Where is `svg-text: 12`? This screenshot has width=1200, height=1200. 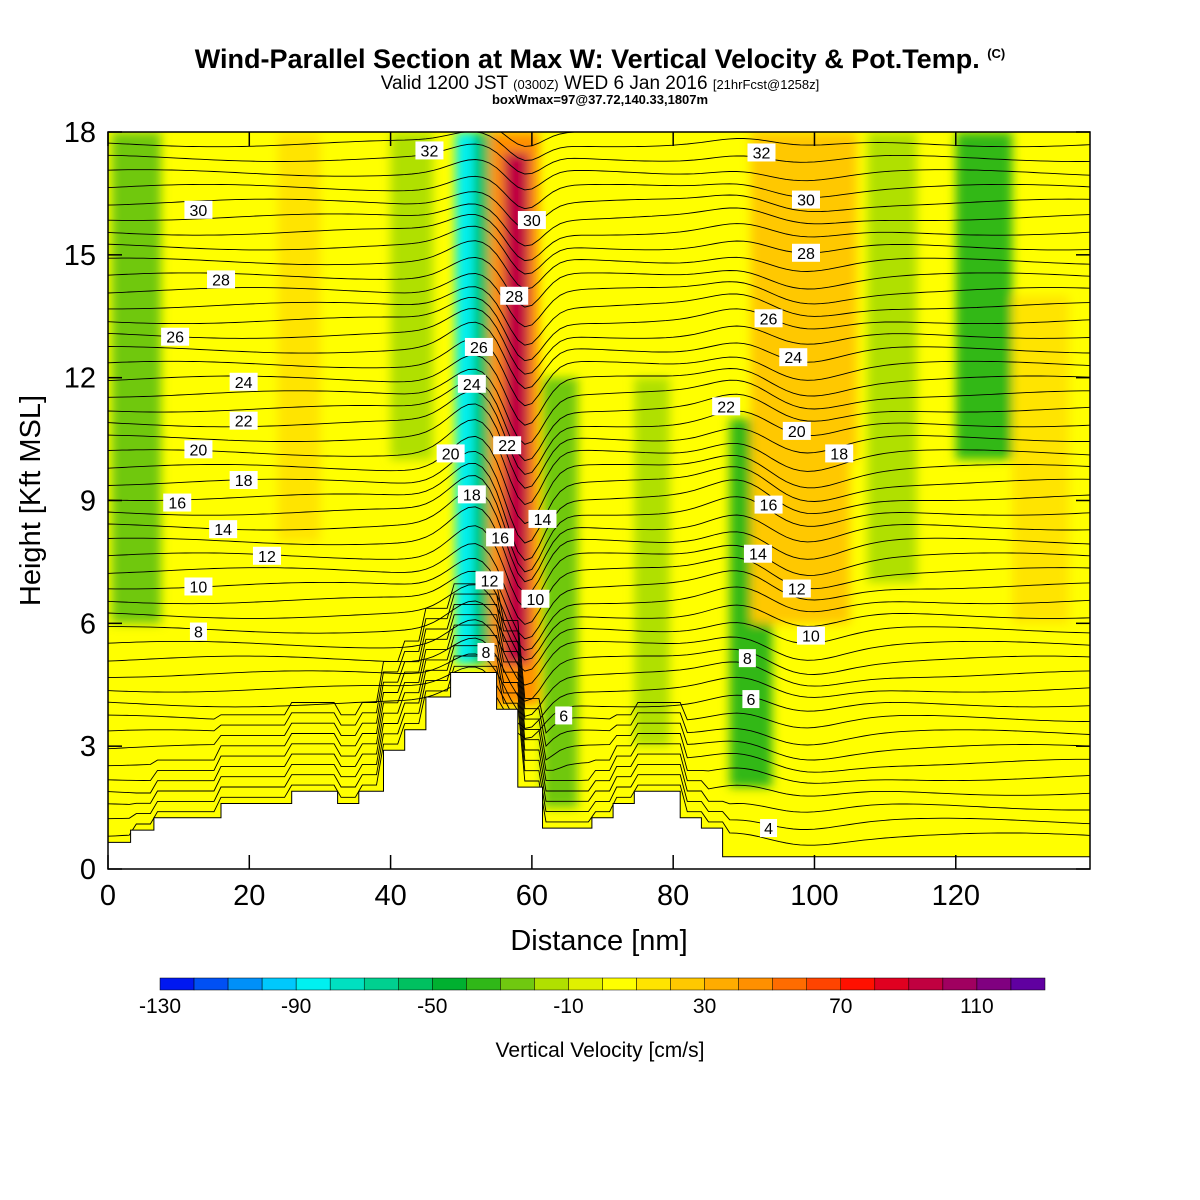
svg-text: 12 is located at coordinates (797, 590).